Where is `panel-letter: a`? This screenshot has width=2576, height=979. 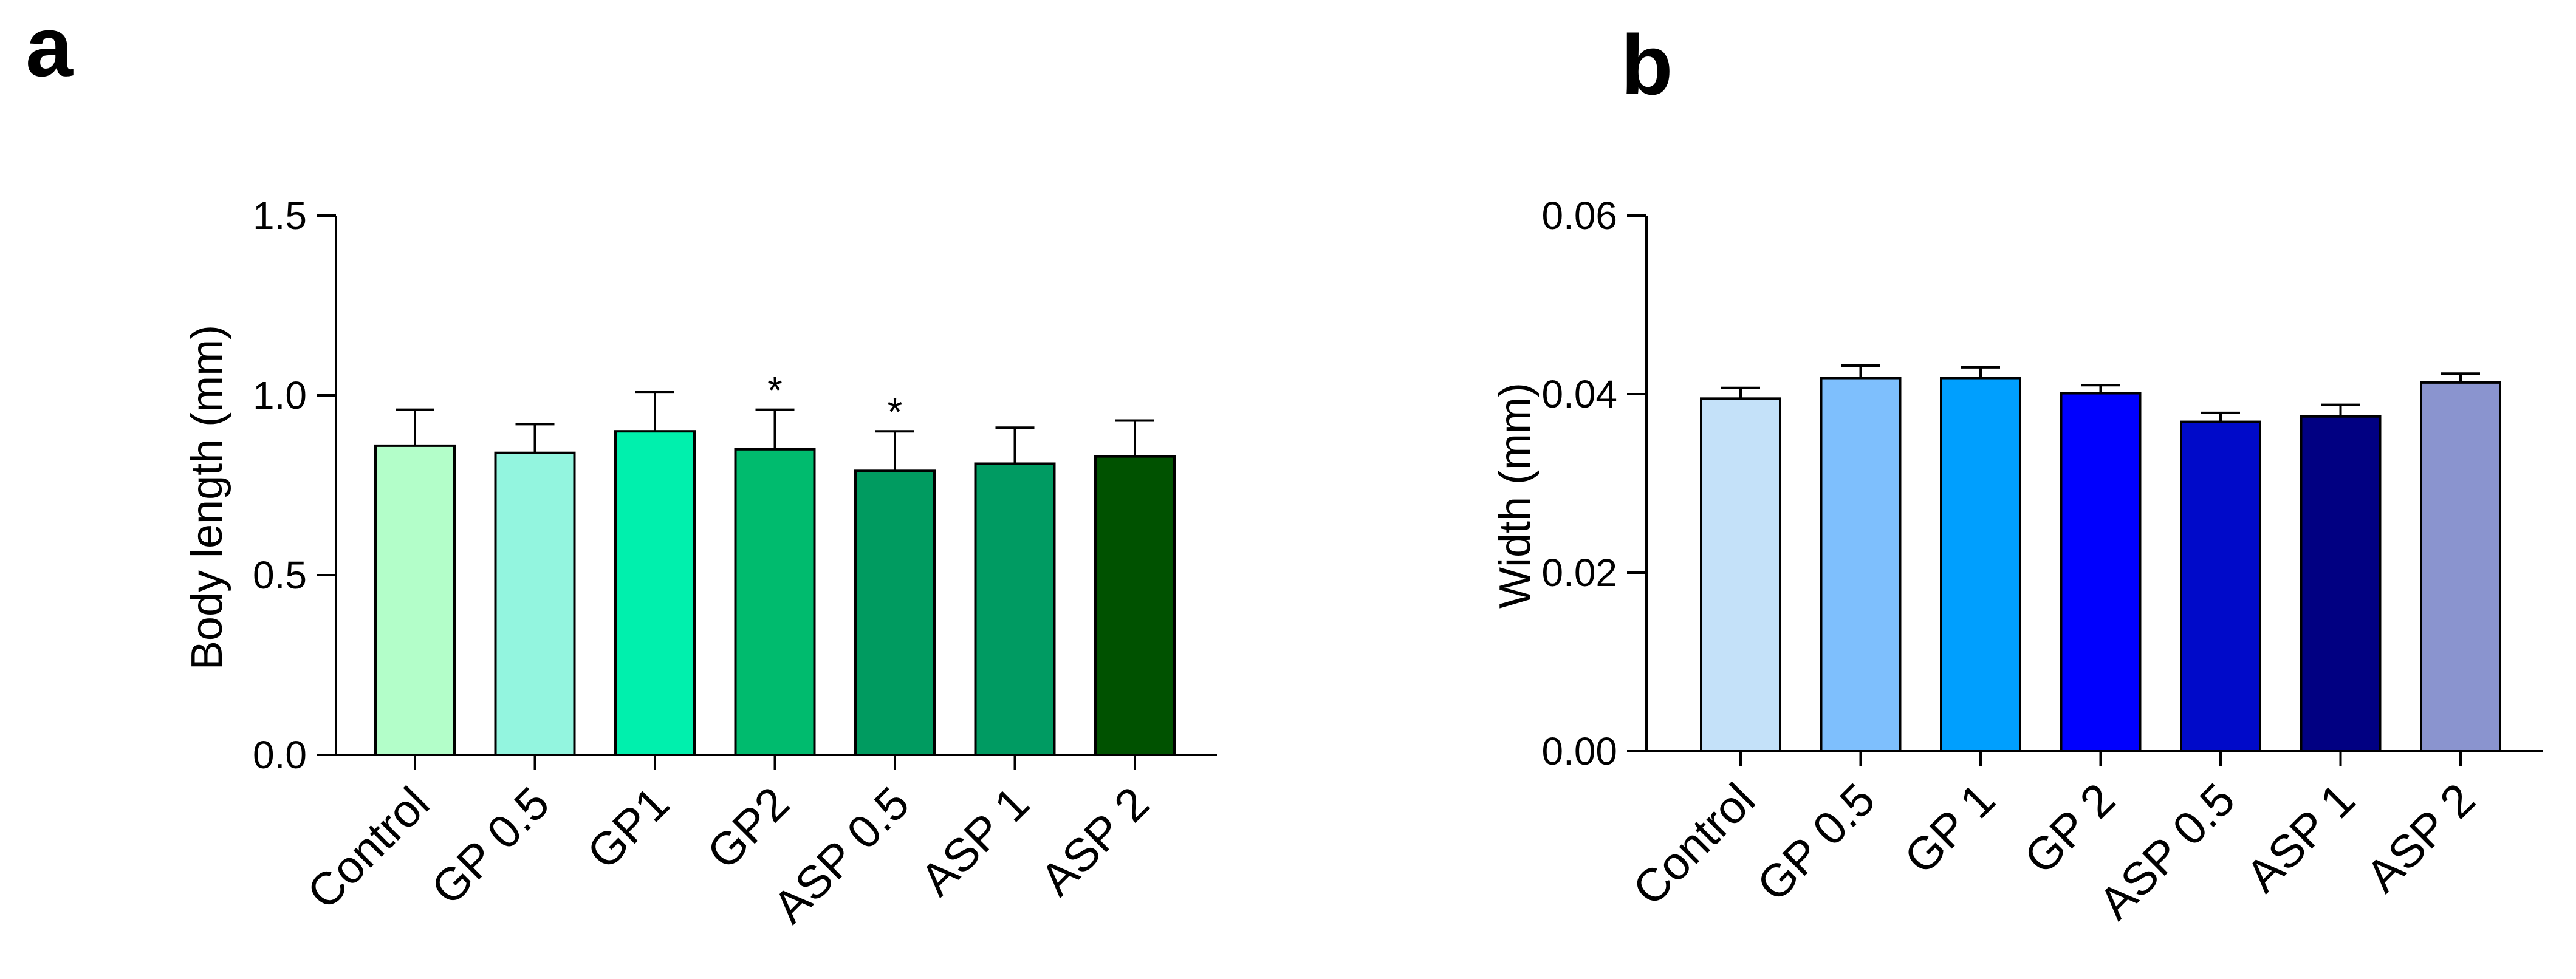
panel-letter: a is located at coordinates (50, 47).